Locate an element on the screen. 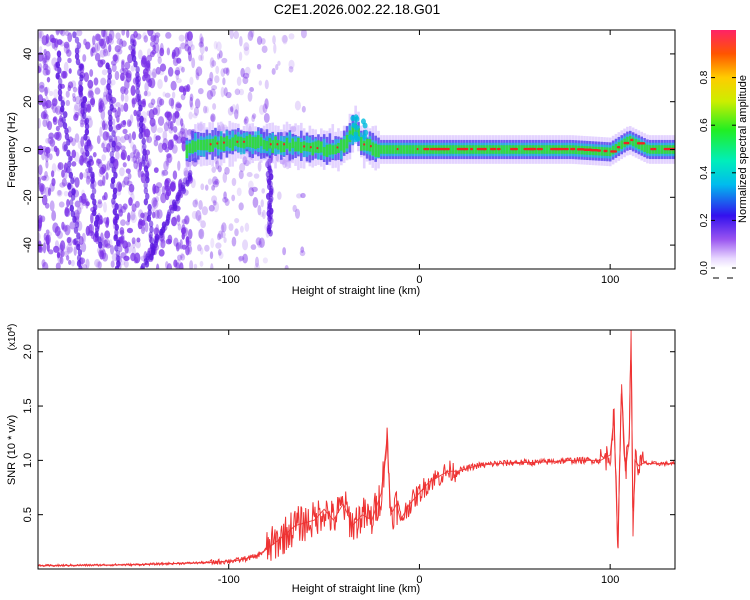 This screenshot has width=750, height=600. snr-y-tick-label: 1.0 is located at coordinates (28, 460).